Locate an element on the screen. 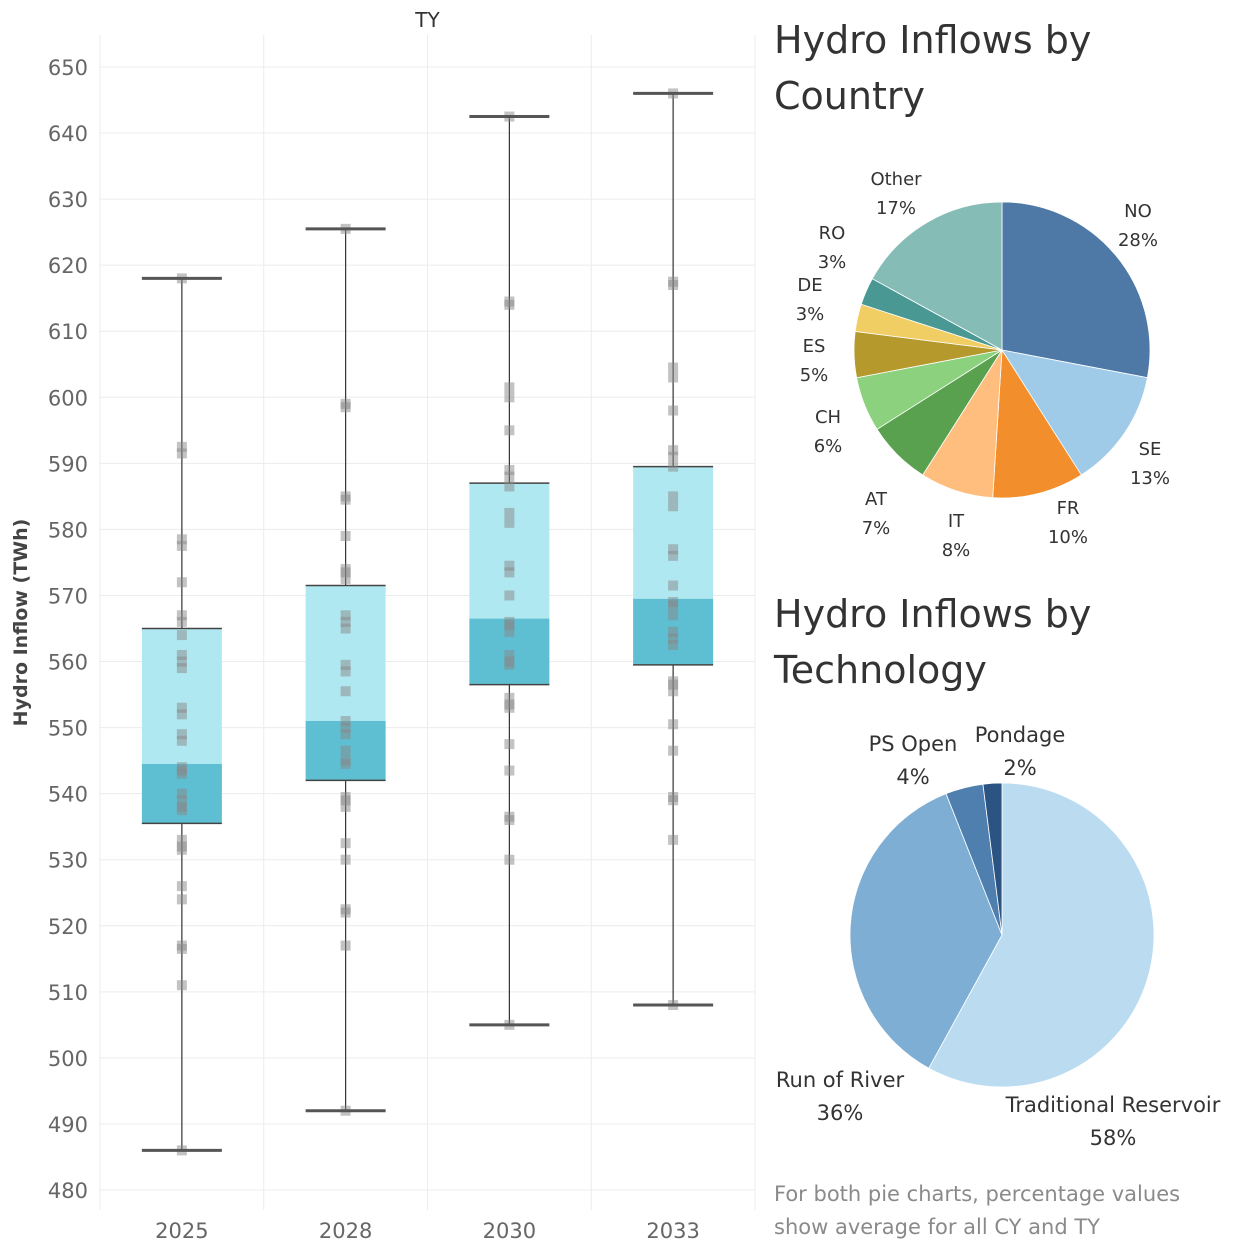 The image size is (1235, 1244). pie-slice-percent: 58% is located at coordinates (1113, 1138).